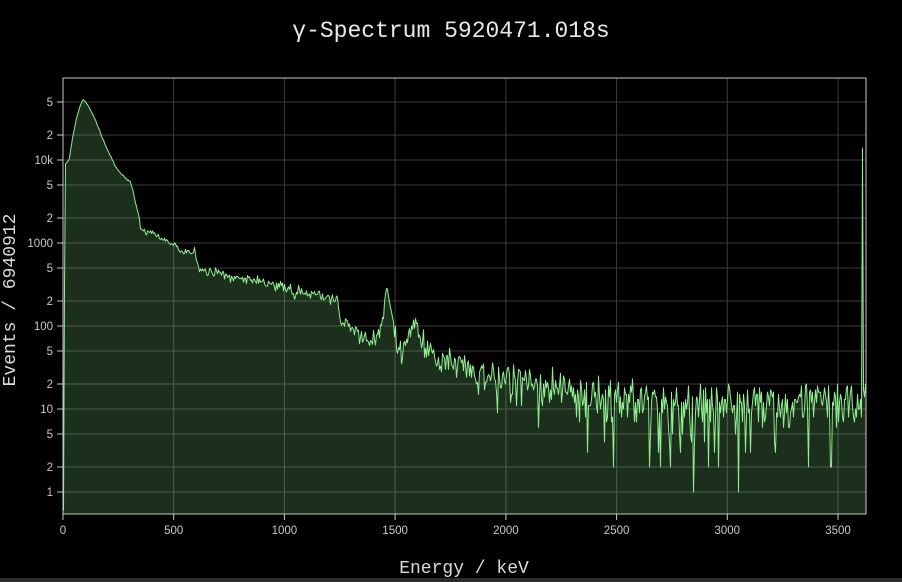 Image resolution: width=902 pixels, height=582 pixels. Describe the element at coordinates (617, 531) in the screenshot. I see `x-tick-label: 2500` at that location.